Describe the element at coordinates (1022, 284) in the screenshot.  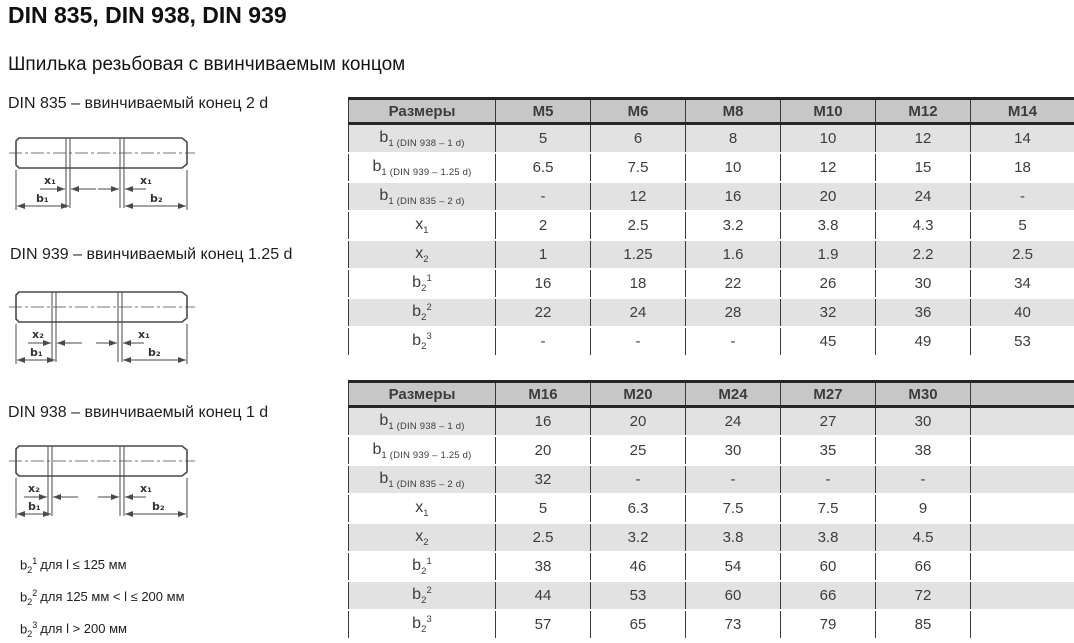
I see `table-cell: 34` at that location.